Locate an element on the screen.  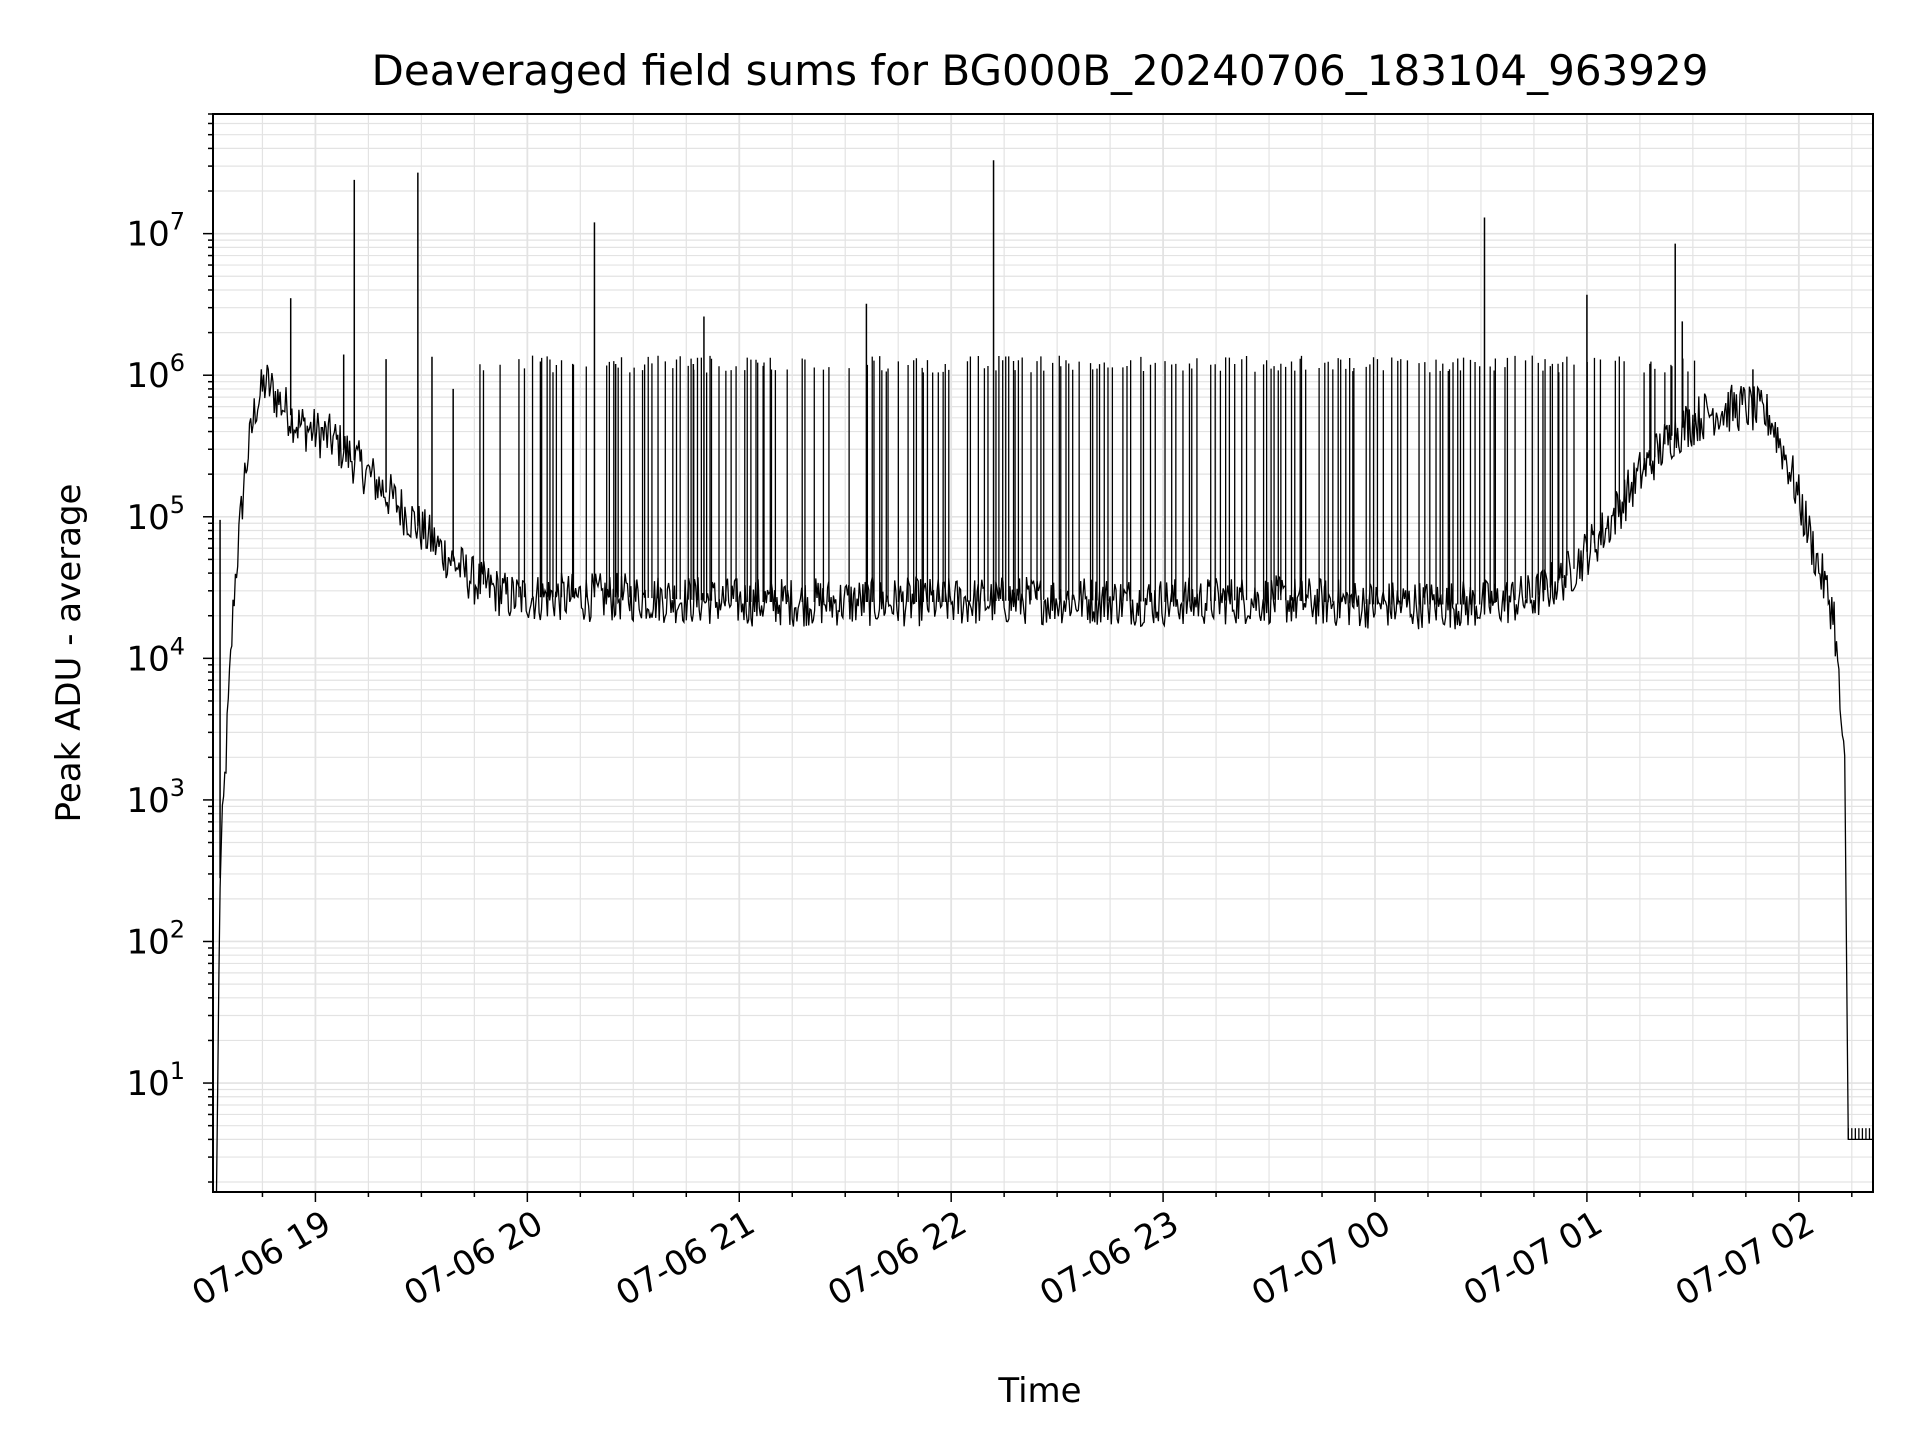
y-tick-label: 10⁴ is located at coordinates (155, 655).